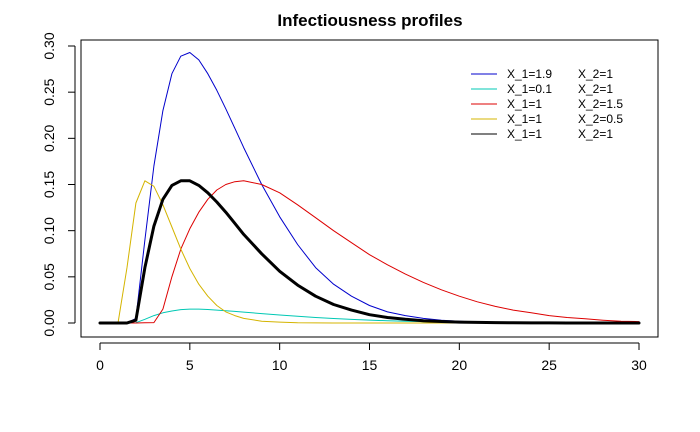 The width and height of the screenshot is (700, 432). I want to click on chart-title: Infectiousness profiles, so click(369, 20).